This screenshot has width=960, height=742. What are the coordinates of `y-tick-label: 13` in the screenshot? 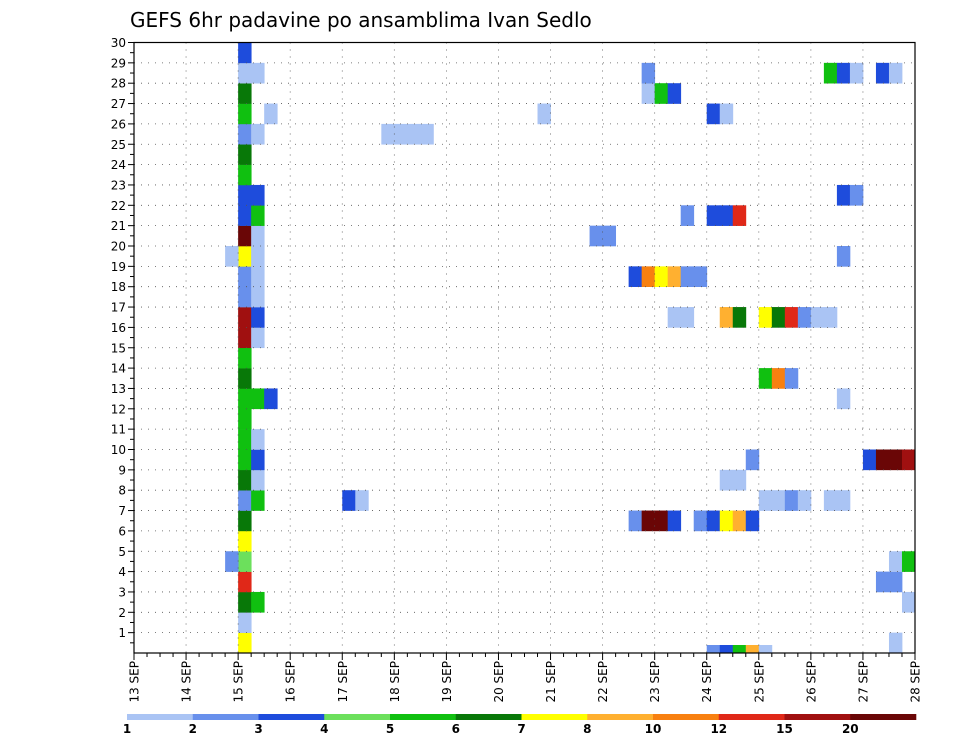 It's located at (118, 389).